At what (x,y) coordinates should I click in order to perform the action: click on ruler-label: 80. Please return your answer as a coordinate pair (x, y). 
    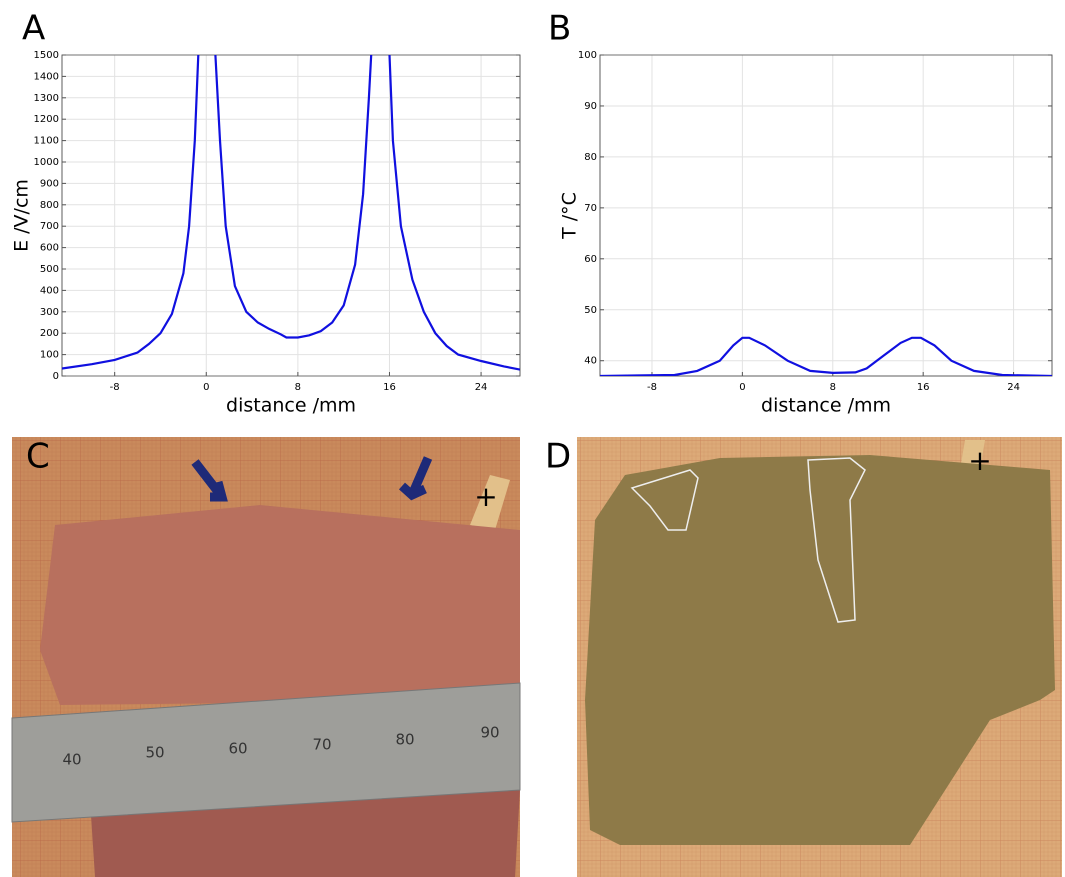
    Looking at the image, I should click on (404, 740).